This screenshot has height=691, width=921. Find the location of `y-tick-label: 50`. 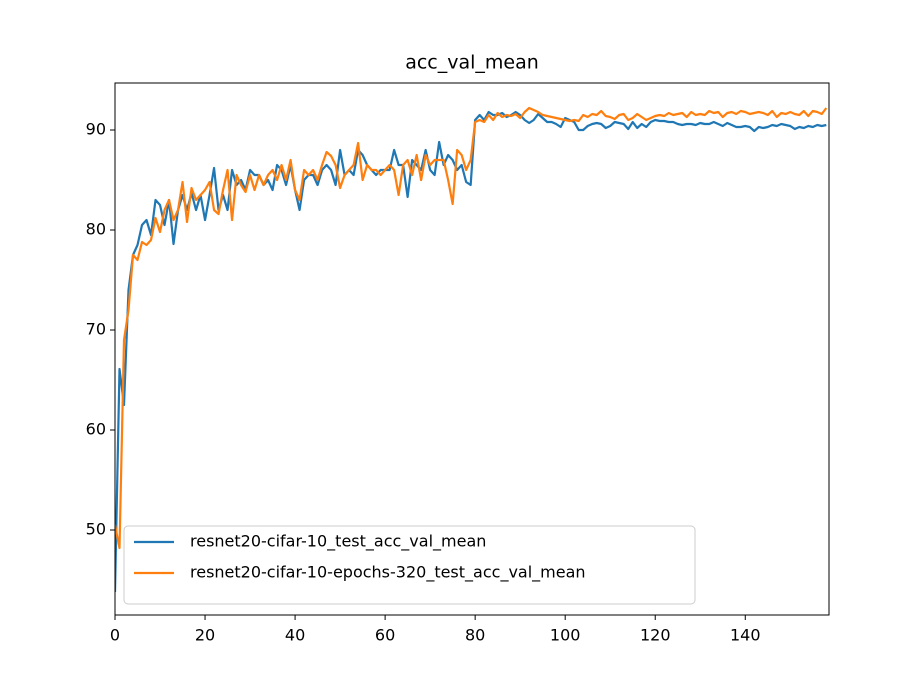

y-tick-label: 50 is located at coordinates (96, 529).